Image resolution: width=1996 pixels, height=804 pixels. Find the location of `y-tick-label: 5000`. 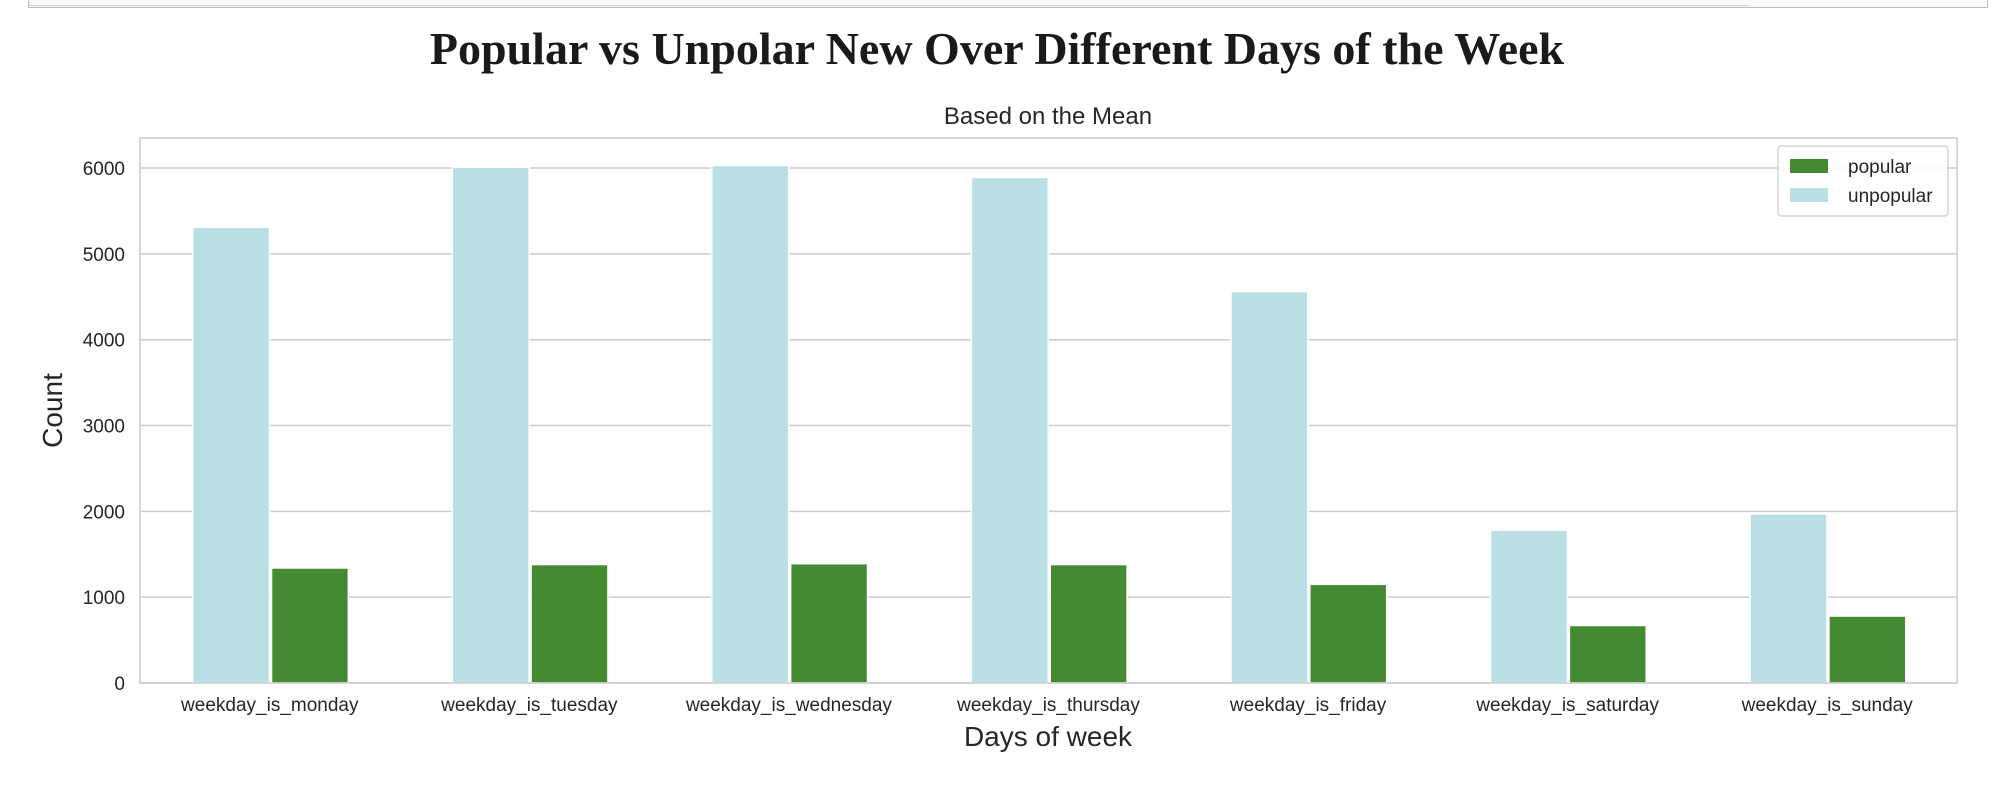

y-tick-label: 5000 is located at coordinates (104, 255).